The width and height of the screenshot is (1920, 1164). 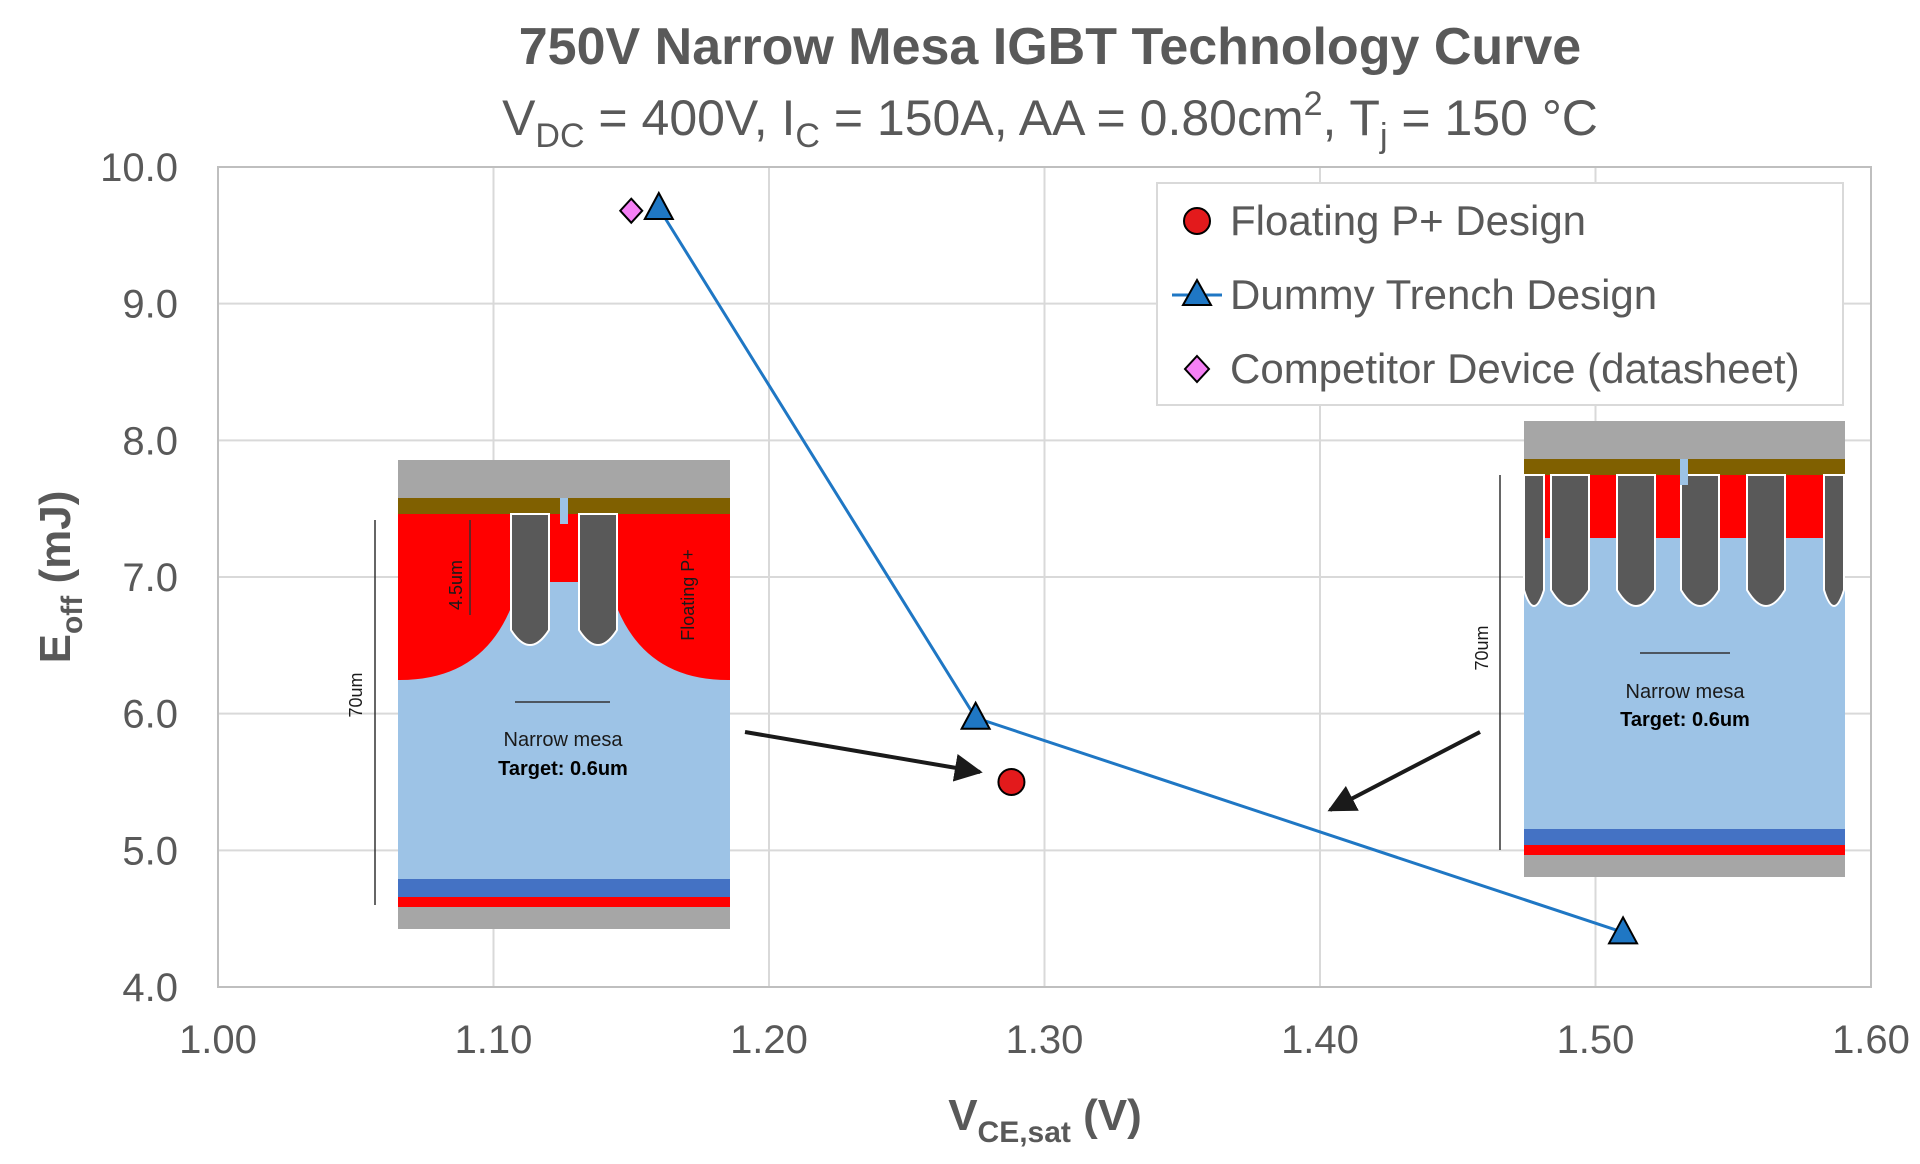 I want to click on y-tick-label: 6.0, so click(x=150, y=715).